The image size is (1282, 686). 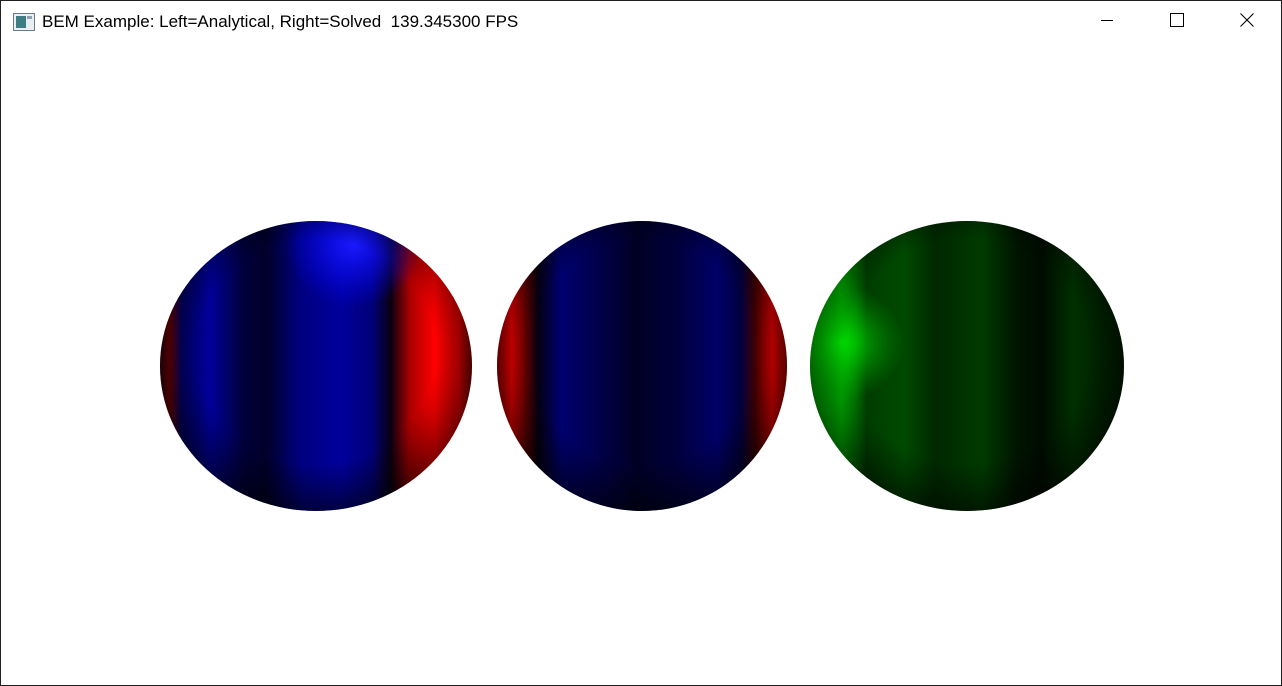 I want to click on solved-sphere, so click(x=642, y=366).